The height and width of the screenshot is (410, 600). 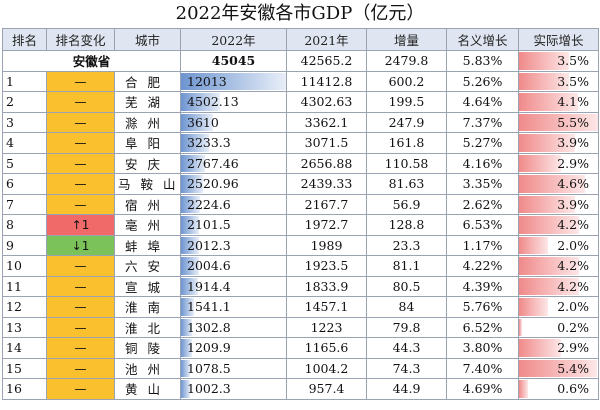 I want to click on gdp-2022-value: 1078.5, so click(x=209, y=368).